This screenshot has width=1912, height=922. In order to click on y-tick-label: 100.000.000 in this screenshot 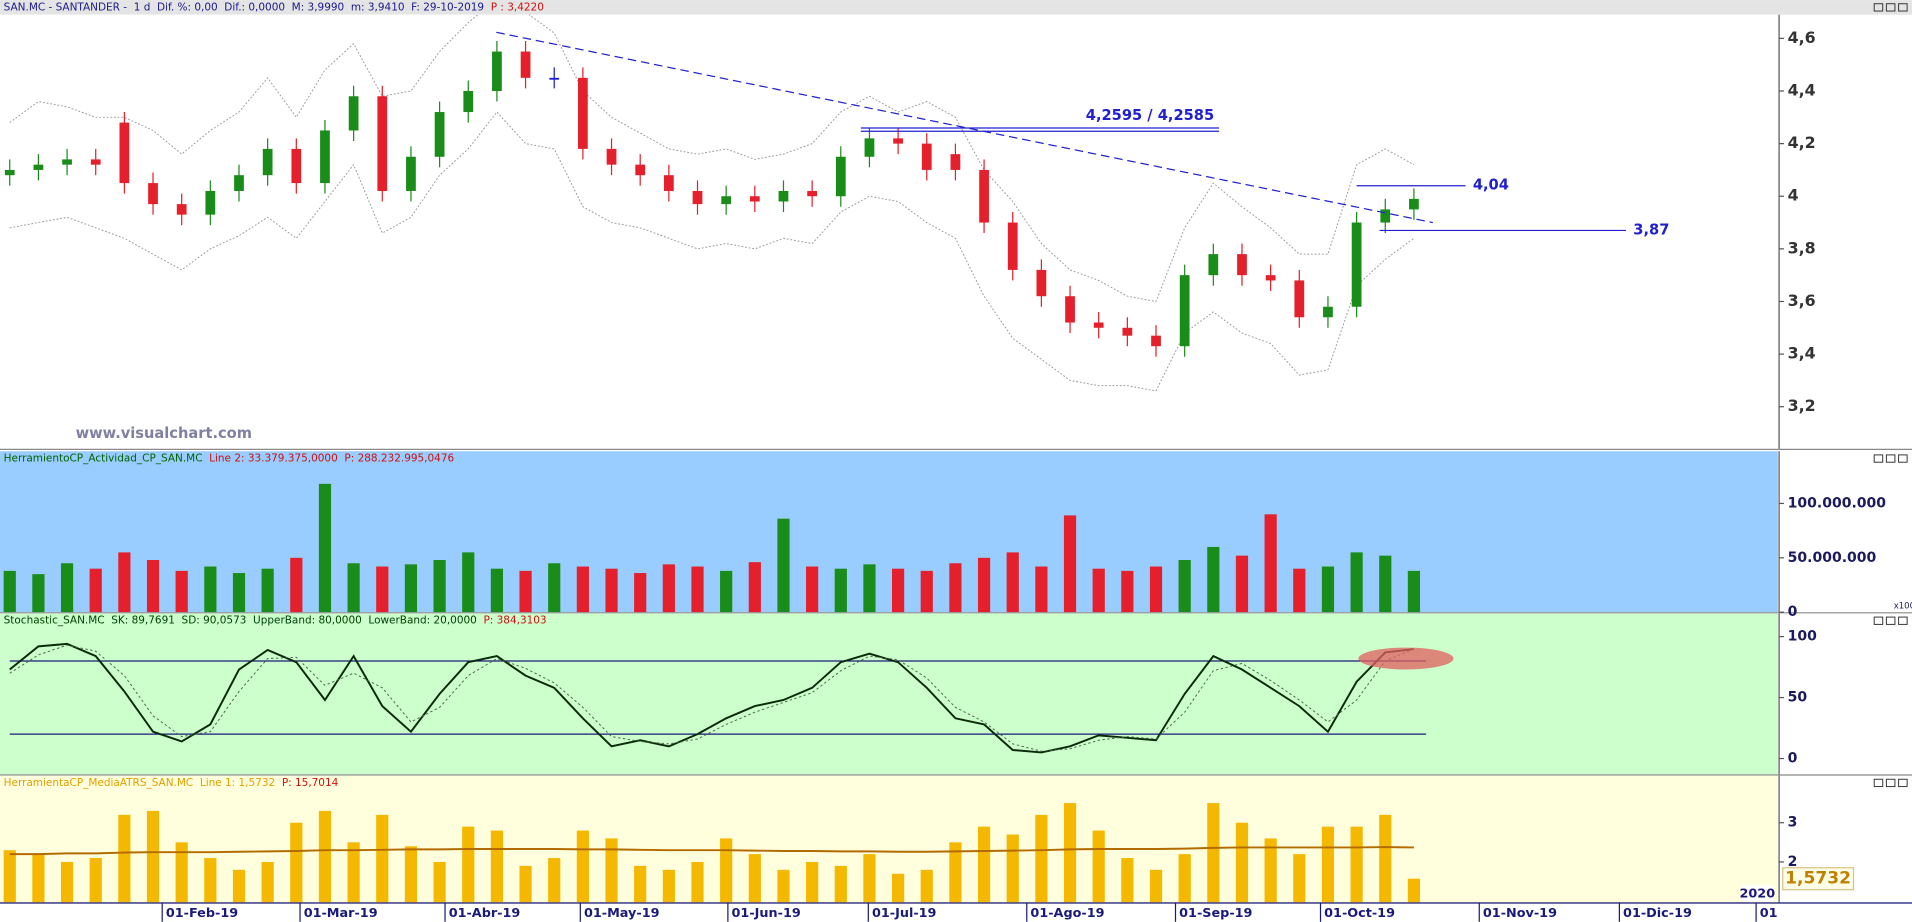, I will do `click(1837, 503)`.